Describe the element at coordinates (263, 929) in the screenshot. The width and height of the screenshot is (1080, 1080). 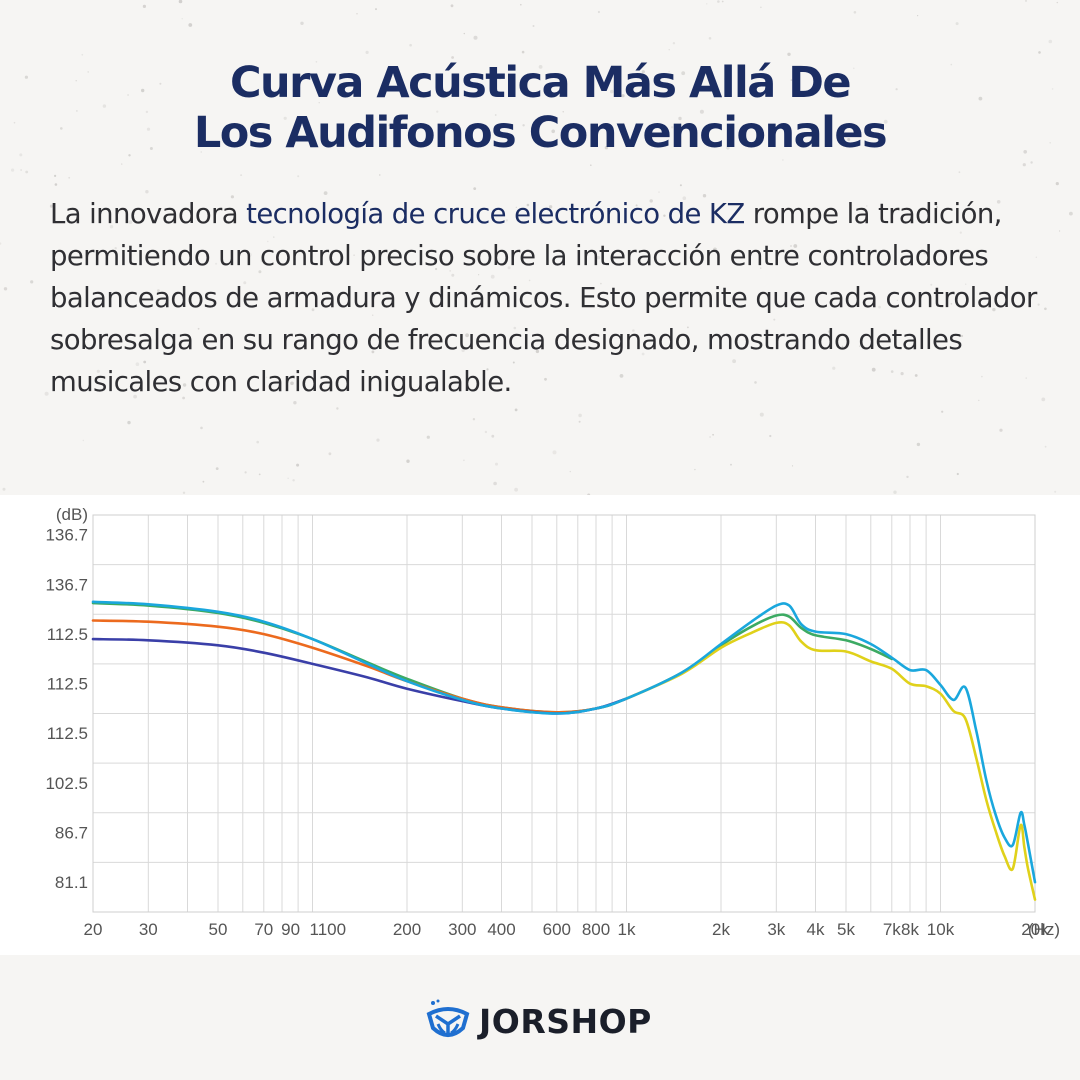
I see `x-tick-label: 70` at that location.